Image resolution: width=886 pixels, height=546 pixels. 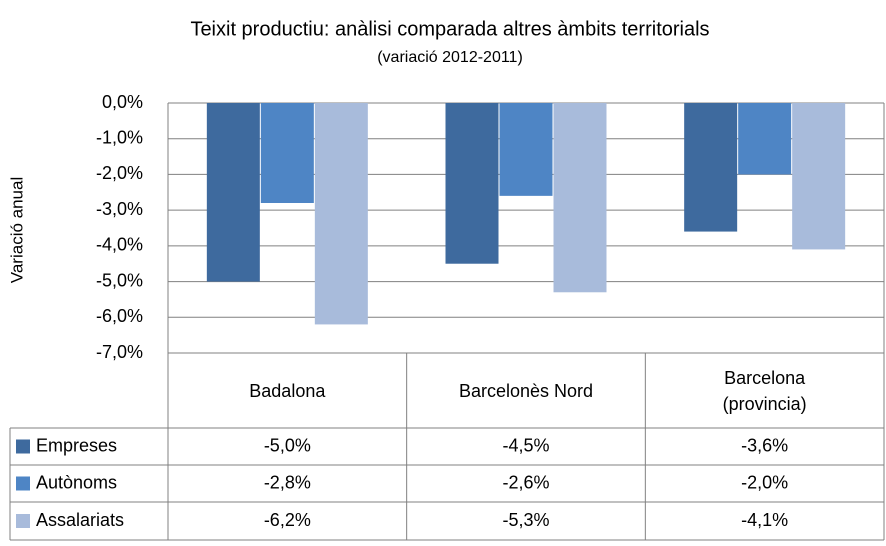 What do you see at coordinates (119, 173) in the screenshot?
I see `y-tick-label: -2,0%` at bounding box center [119, 173].